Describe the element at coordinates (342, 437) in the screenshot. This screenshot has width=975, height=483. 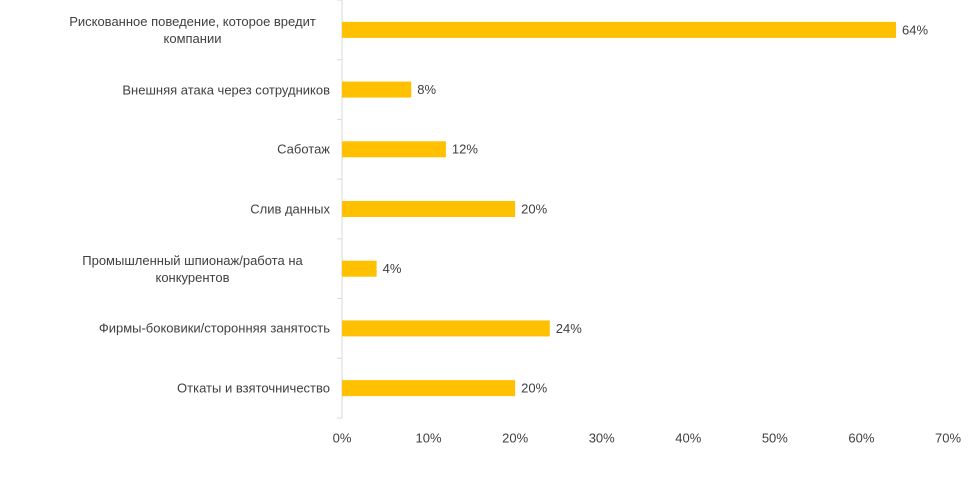
I see `x-tick-label: 0%` at that location.